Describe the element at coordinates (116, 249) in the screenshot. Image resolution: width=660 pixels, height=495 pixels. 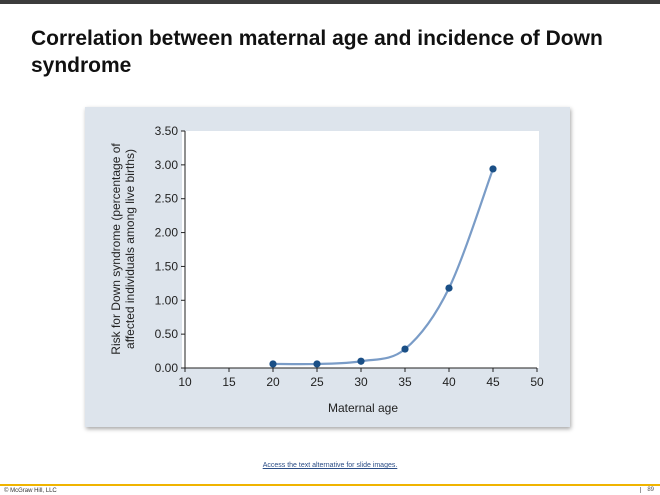
I see `y-axis-label-line: Risk for Down syndrome (percentage of` at that location.